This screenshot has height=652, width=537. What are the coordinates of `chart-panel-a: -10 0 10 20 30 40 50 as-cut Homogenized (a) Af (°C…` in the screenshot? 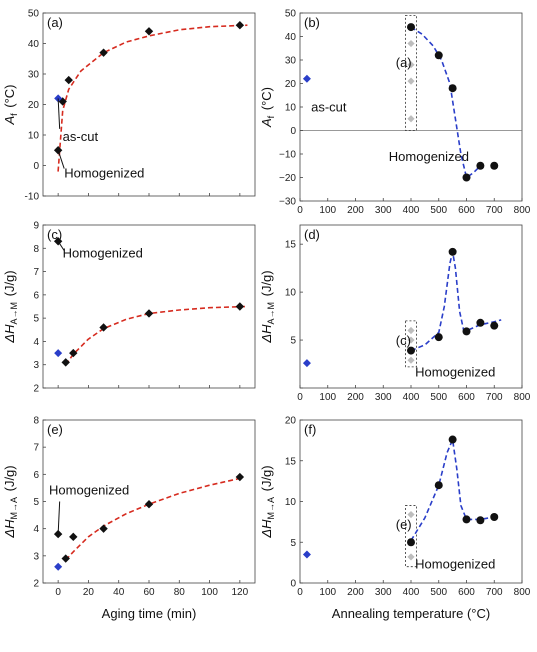 It's located at (129, 106).